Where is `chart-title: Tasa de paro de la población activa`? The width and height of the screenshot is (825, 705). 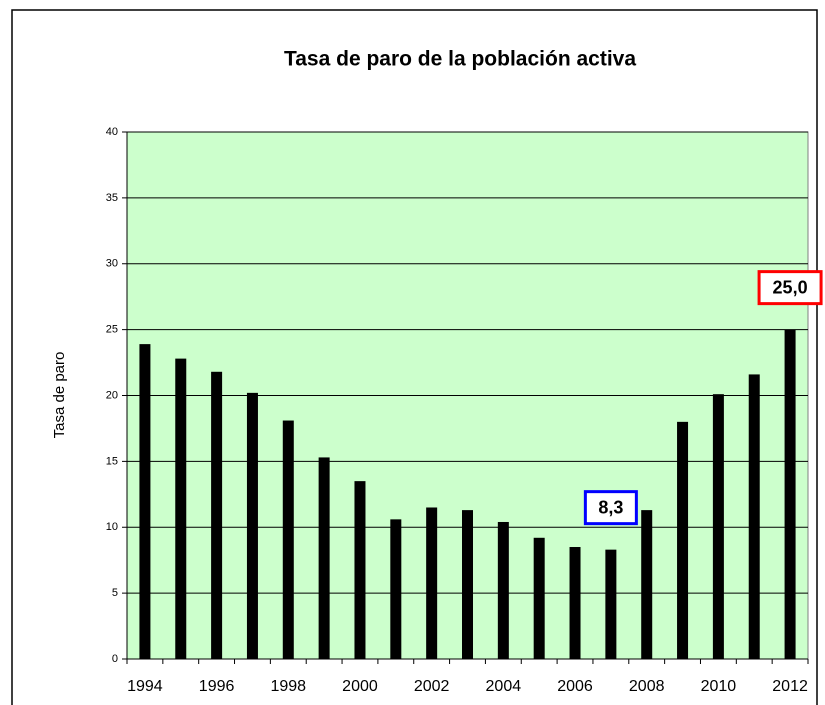 chart-title: Tasa de paro de la población activa is located at coordinates (460, 59).